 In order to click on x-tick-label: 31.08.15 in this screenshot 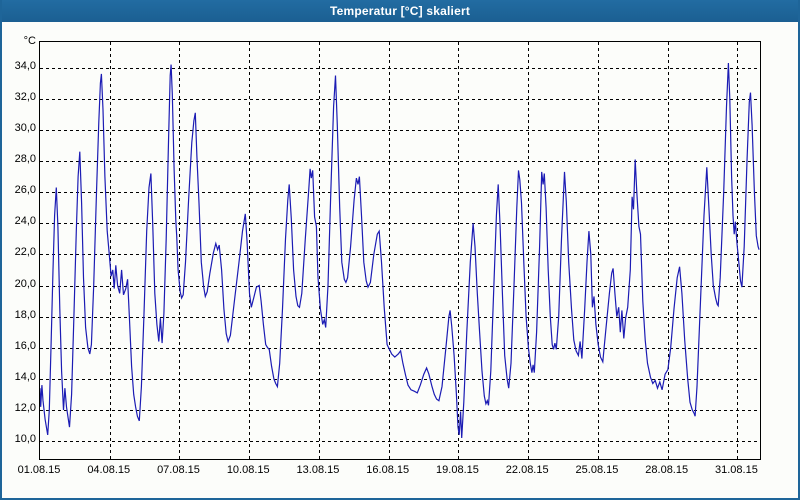, I will do `click(736, 470)`.